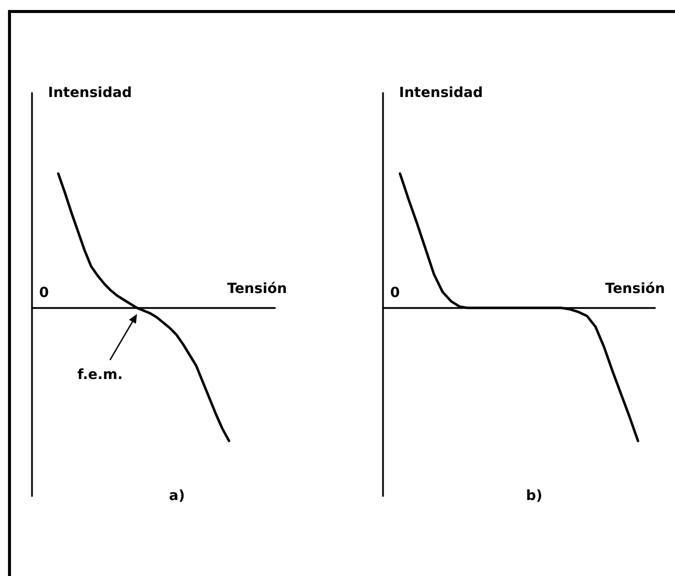 This screenshot has width=675, height=576. What do you see at coordinates (534, 496) in the screenshot?
I see `text: b)` at bounding box center [534, 496].